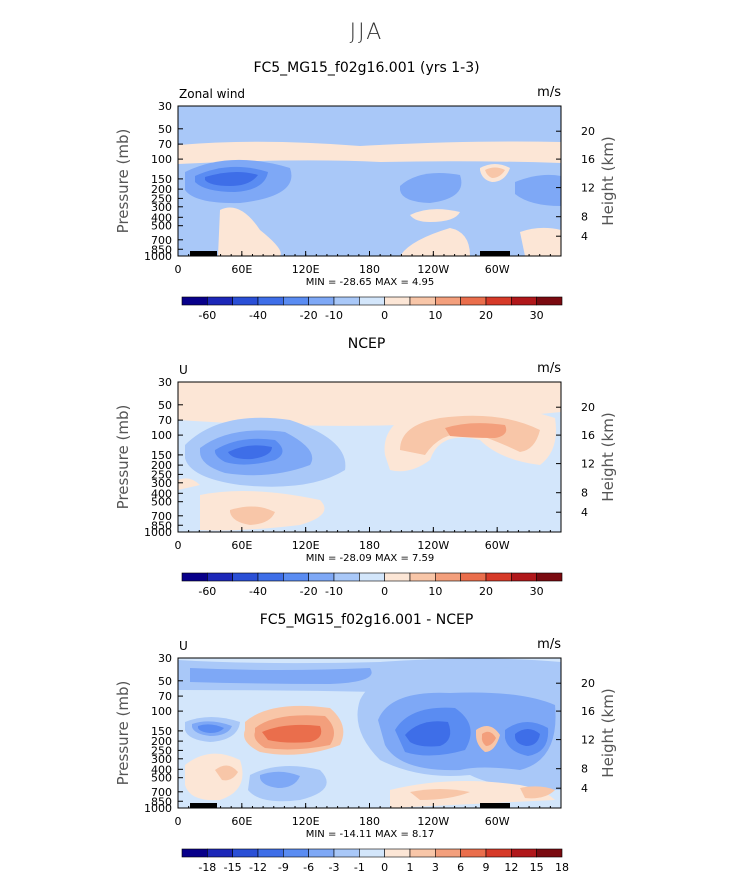  Describe the element at coordinates (435, 866) in the screenshot. I see `colorbar-label: 3` at that location.